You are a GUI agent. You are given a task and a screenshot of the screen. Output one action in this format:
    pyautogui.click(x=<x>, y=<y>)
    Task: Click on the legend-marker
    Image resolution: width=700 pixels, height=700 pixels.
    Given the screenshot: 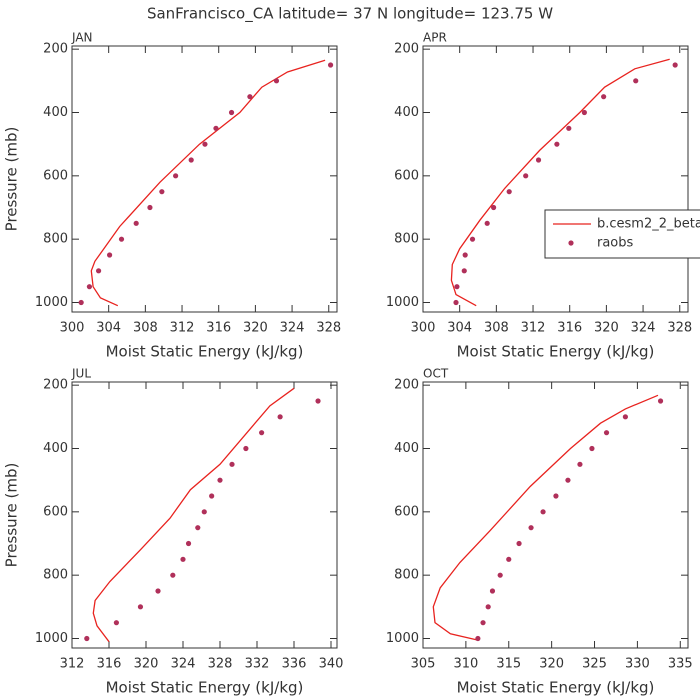 What is the action you would take?
    pyautogui.click(x=571, y=243)
    